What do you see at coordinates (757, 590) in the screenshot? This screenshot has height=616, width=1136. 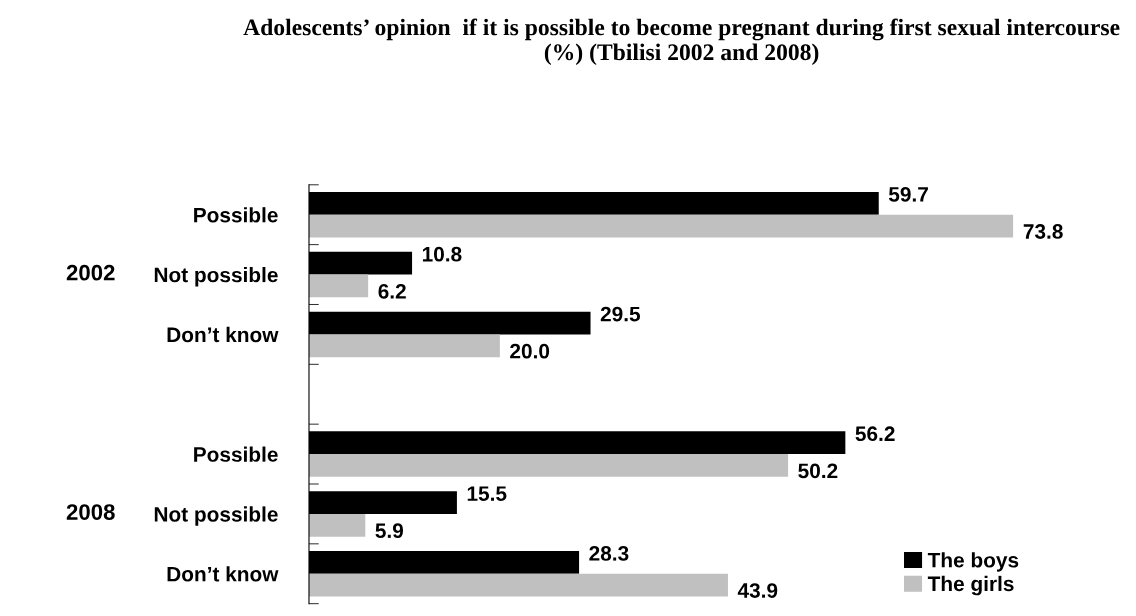 I see `data-label: 43.9` at bounding box center [757, 590].